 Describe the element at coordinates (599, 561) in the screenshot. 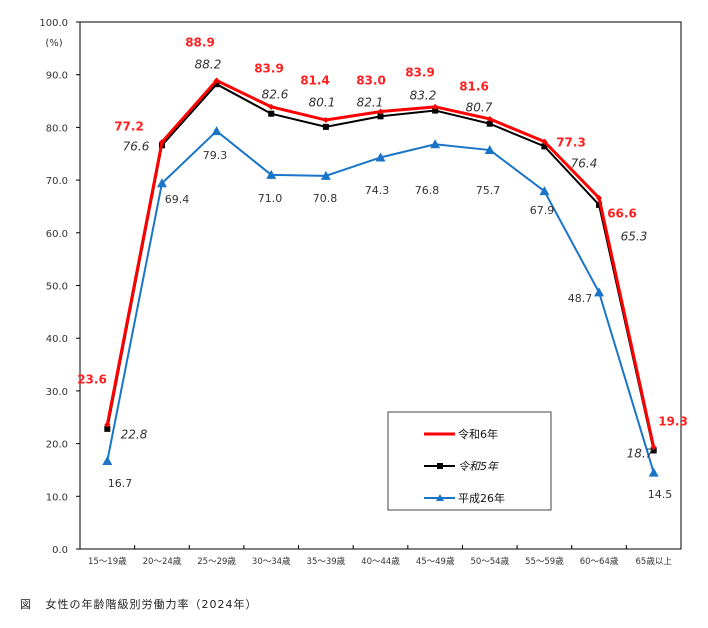

I see `x-tick-label: 60～64歳` at that location.